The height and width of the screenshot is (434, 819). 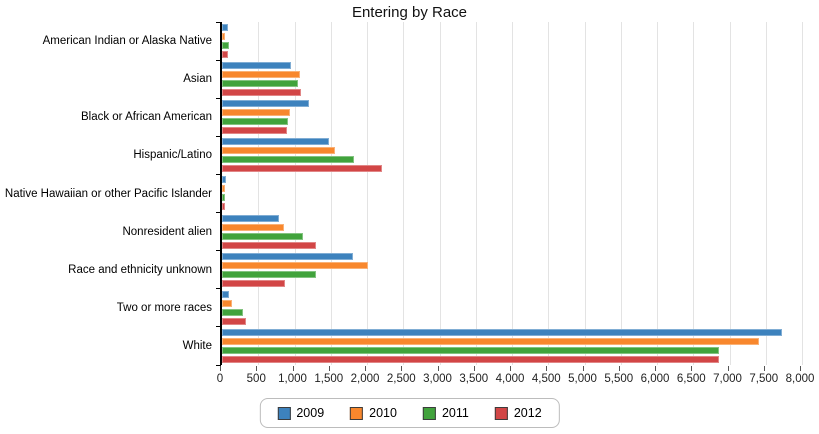 What do you see at coordinates (502, 332) in the screenshot?
I see `bar-2009-white` at bounding box center [502, 332].